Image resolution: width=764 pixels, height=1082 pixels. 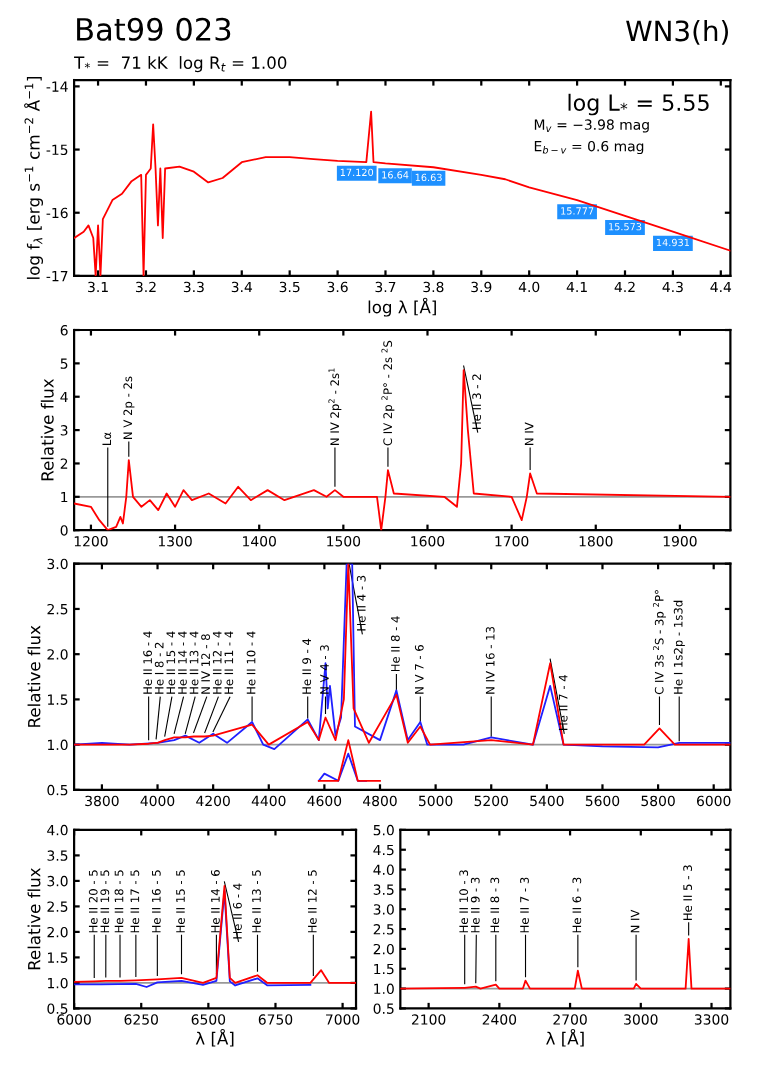 I want to click on text: WN3(h), so click(x=677, y=32).